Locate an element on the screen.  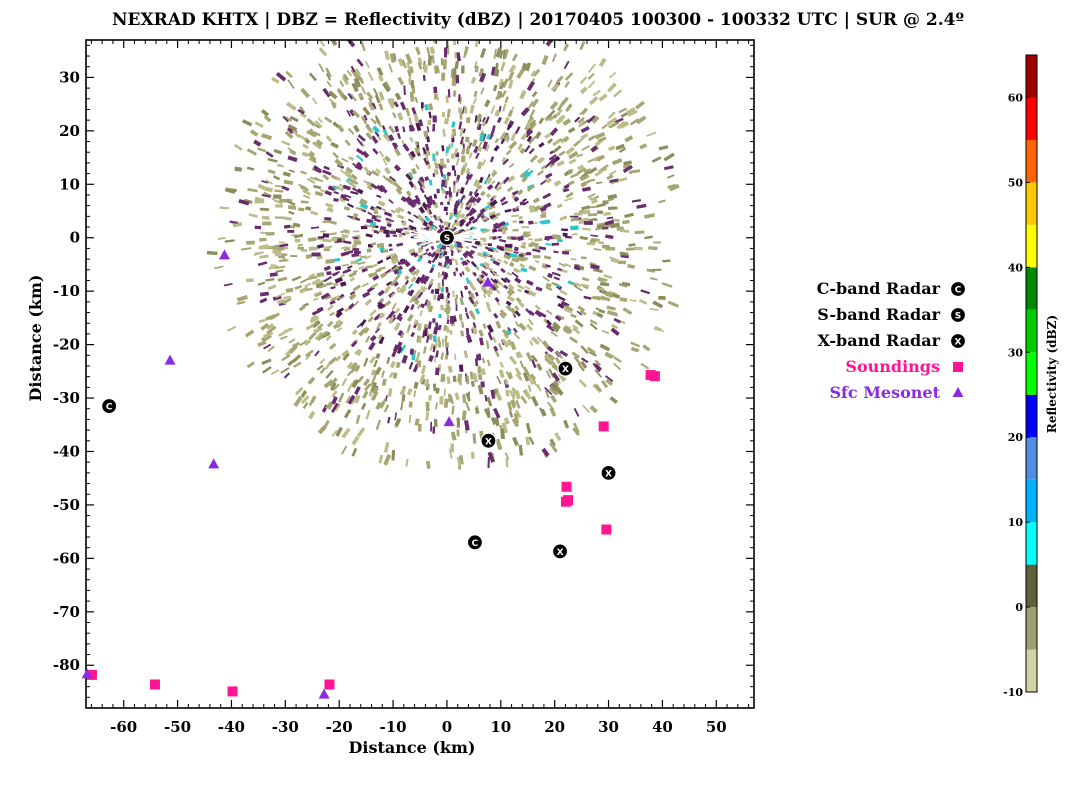
soundings-marker is located at coordinates (91, 674).